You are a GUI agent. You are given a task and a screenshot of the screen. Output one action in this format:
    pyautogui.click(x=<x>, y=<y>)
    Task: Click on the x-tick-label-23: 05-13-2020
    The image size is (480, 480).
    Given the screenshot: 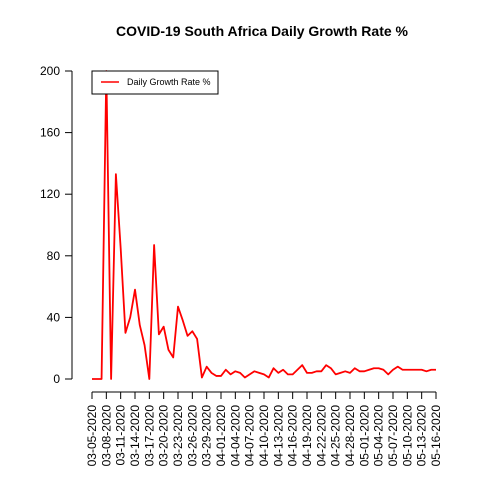 What is the action you would take?
    pyautogui.click(x=422, y=436)
    